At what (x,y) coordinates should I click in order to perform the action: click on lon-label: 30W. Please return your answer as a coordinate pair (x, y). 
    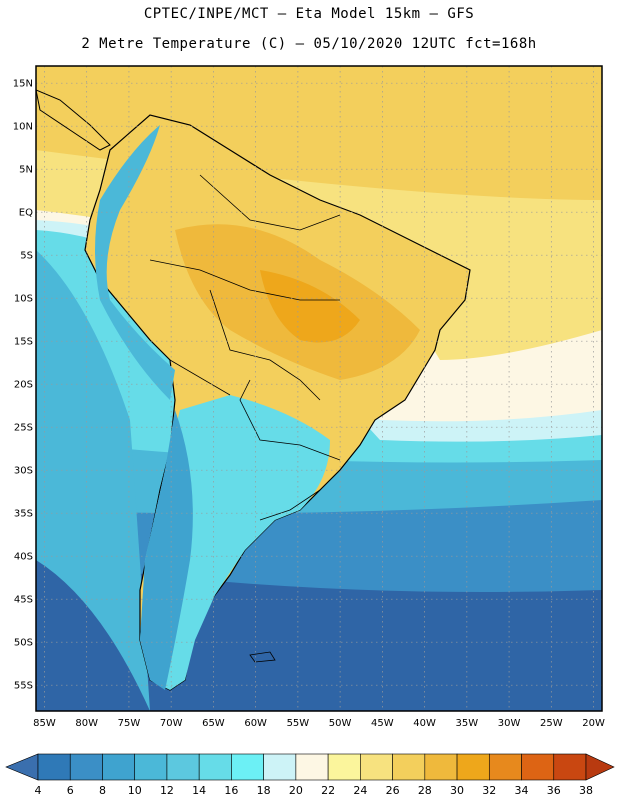
    Looking at the image, I should click on (509, 723).